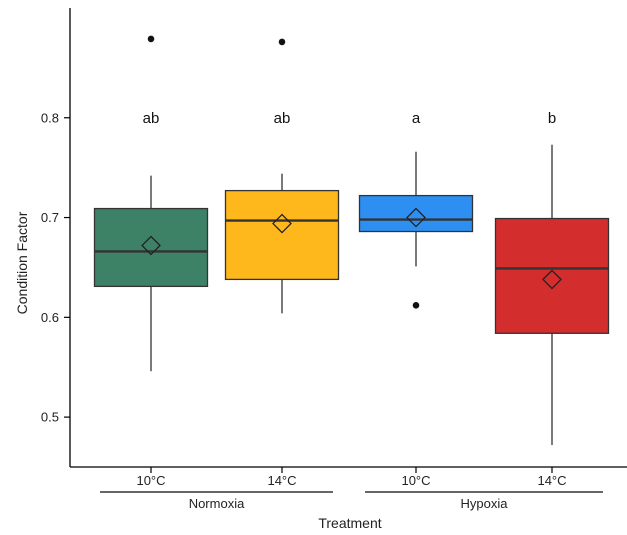  What do you see at coordinates (50, 117) in the screenshot?
I see `y-tick-label: 0.8` at bounding box center [50, 117].